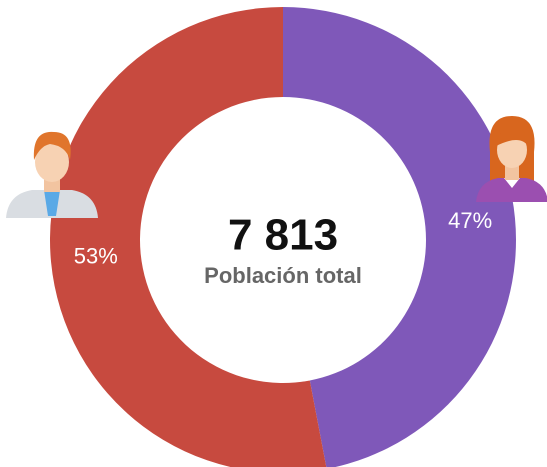 Image resolution: width=547 pixels, height=467 pixels. I want to click on female-icon, so click(511, 159).